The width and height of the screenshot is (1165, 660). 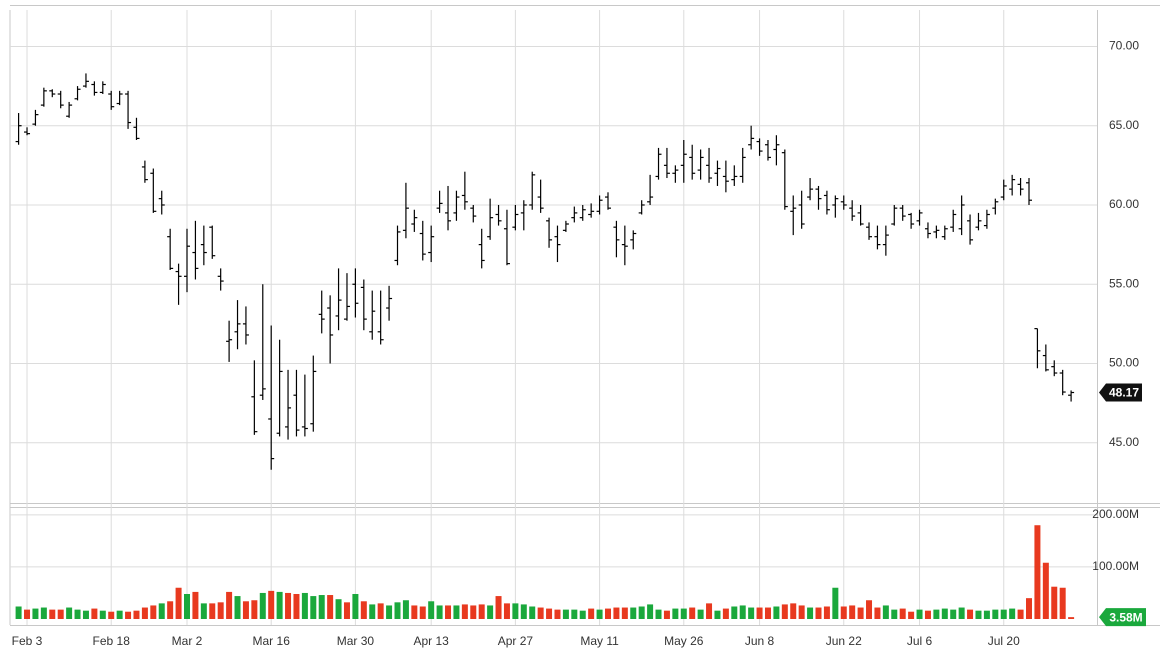 I want to click on y-tick-label: 55.00, so click(x=1124, y=283).